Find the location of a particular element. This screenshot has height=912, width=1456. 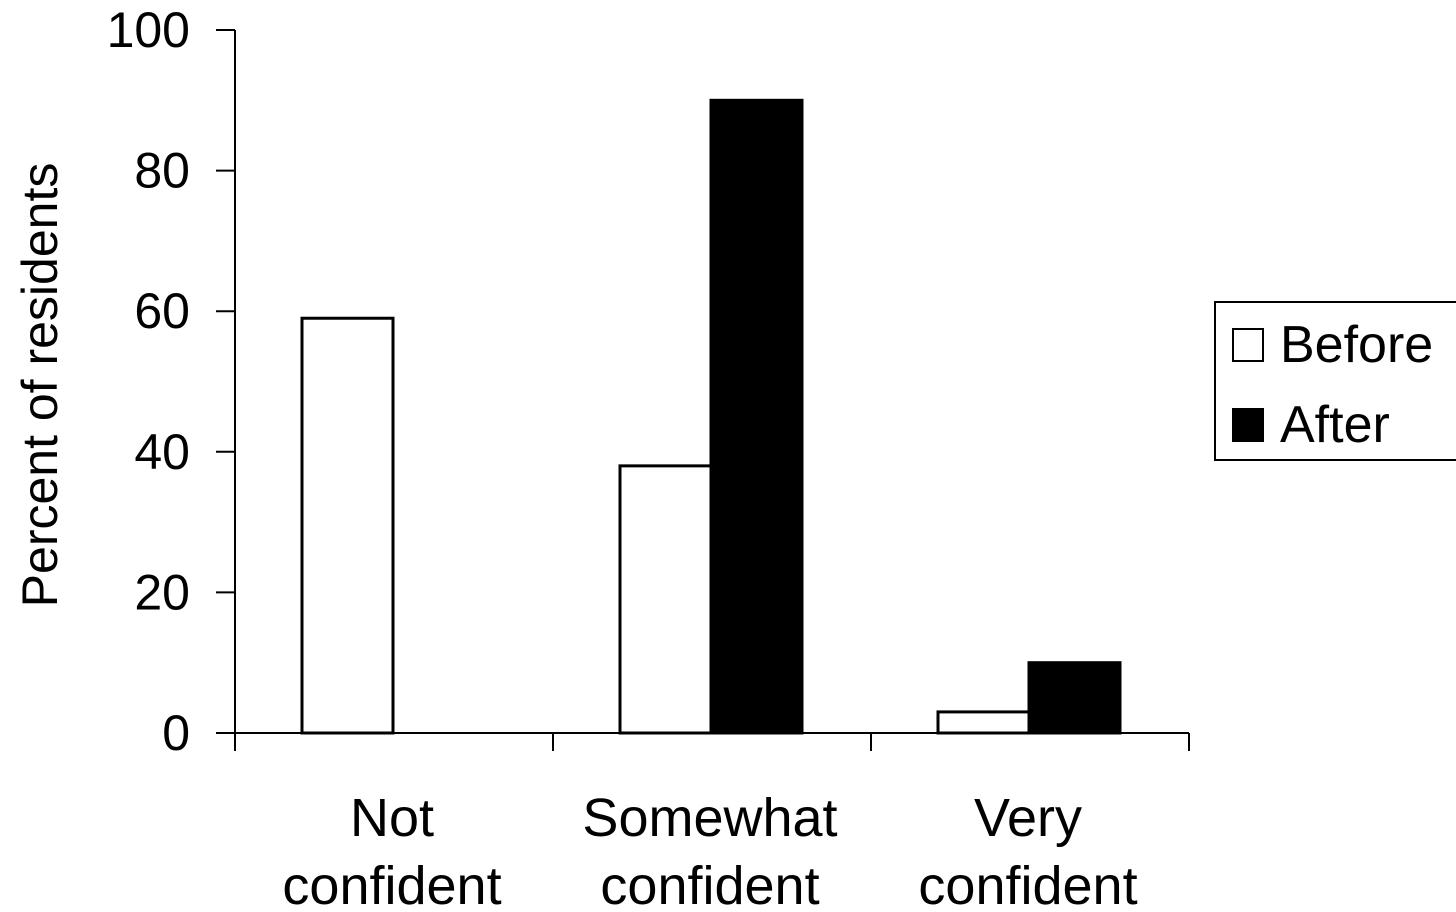

legend-label-after: After is located at coordinates (1335, 425).